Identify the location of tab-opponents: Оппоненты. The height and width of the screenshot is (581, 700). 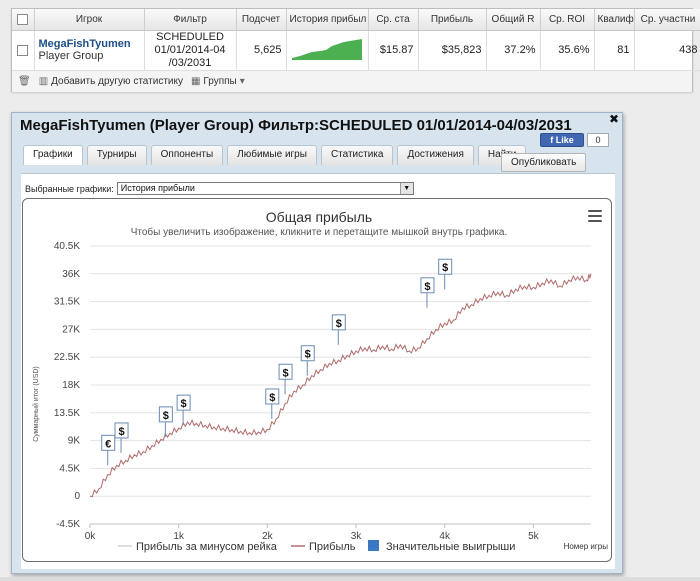
(187, 155).